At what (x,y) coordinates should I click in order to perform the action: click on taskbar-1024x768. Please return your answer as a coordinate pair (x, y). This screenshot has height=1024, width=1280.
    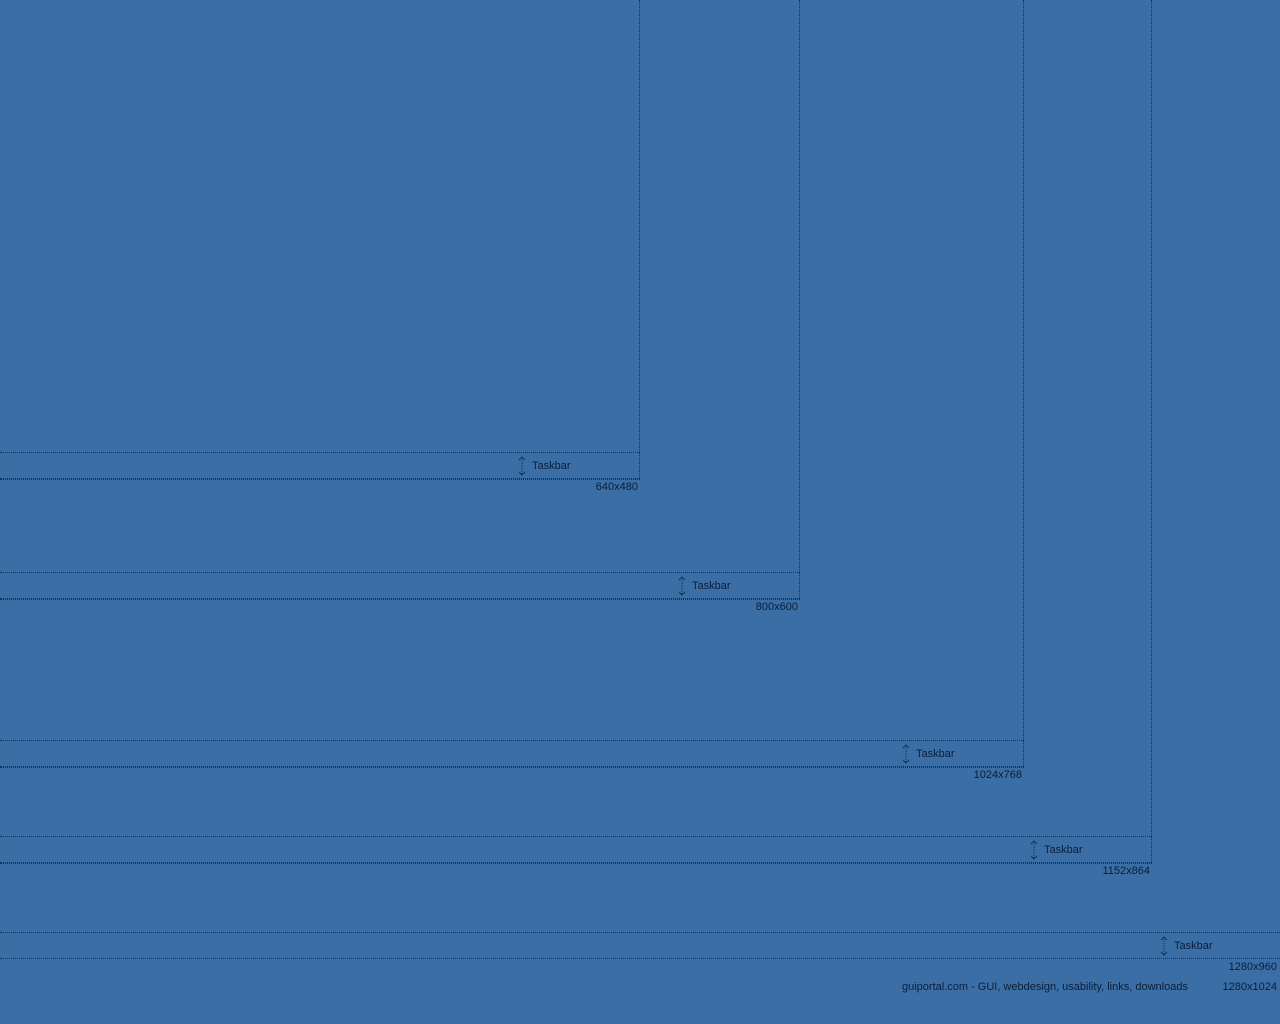
    Looking at the image, I should click on (512, 753).